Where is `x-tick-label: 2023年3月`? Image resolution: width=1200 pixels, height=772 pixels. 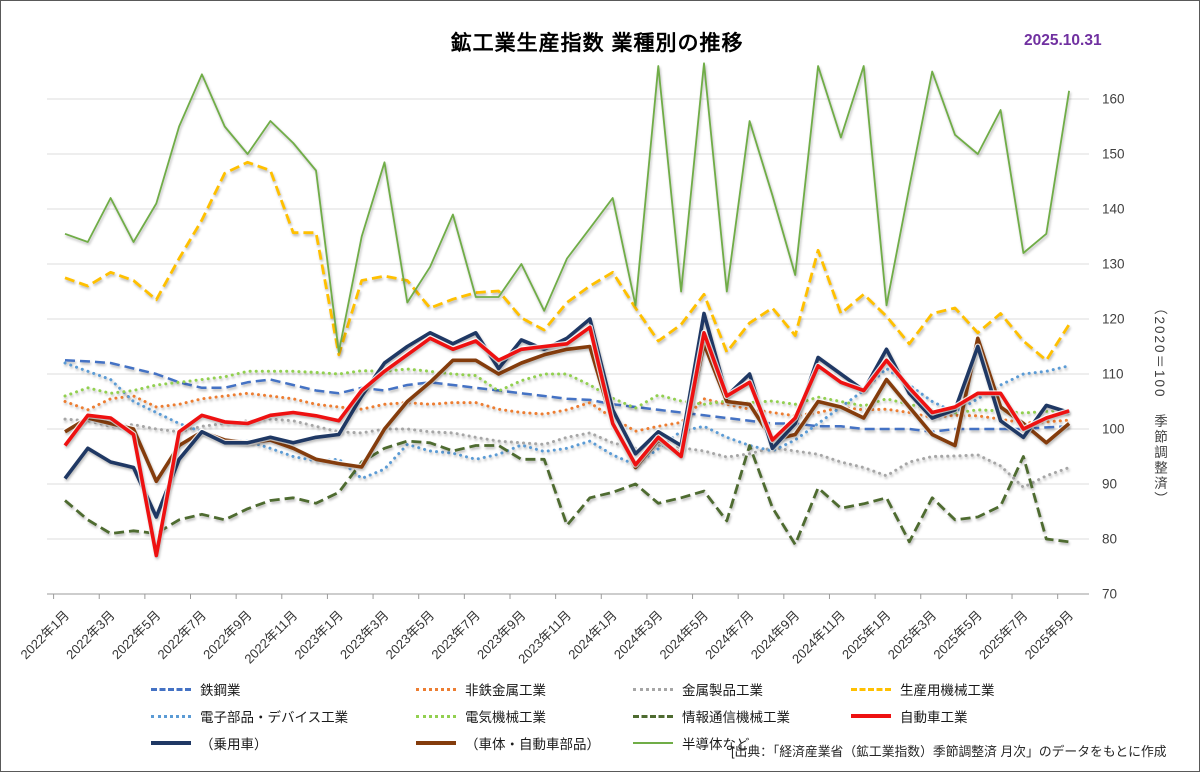 x-tick-label: 2023年3月 is located at coordinates (364, 635).